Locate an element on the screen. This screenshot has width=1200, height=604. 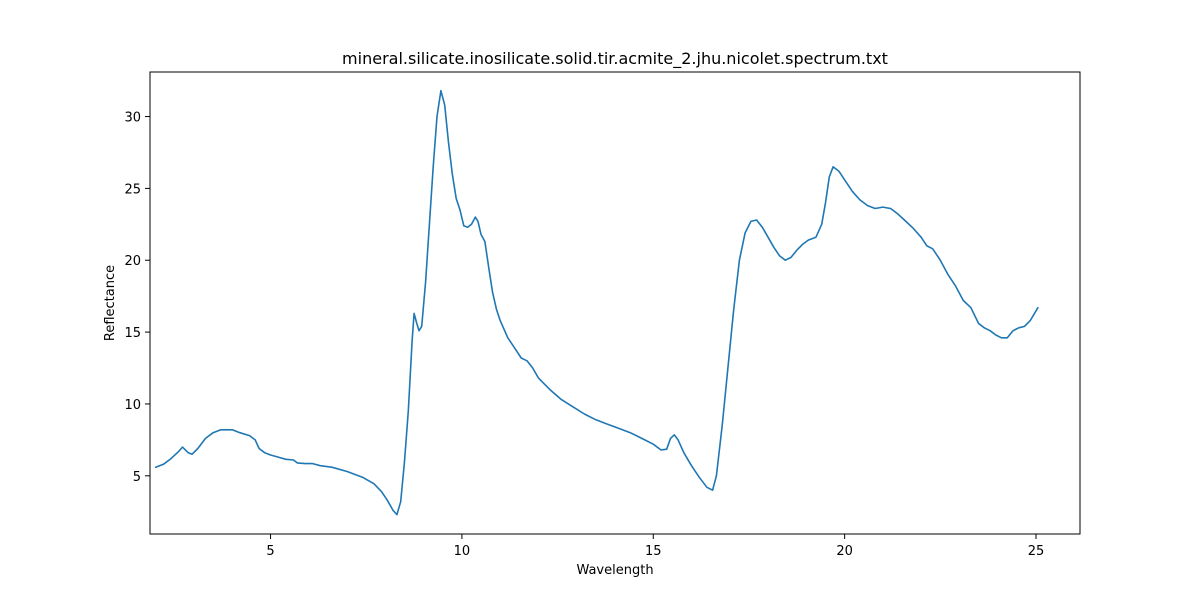
y-axis-label: Reflectance is located at coordinates (110, 303).